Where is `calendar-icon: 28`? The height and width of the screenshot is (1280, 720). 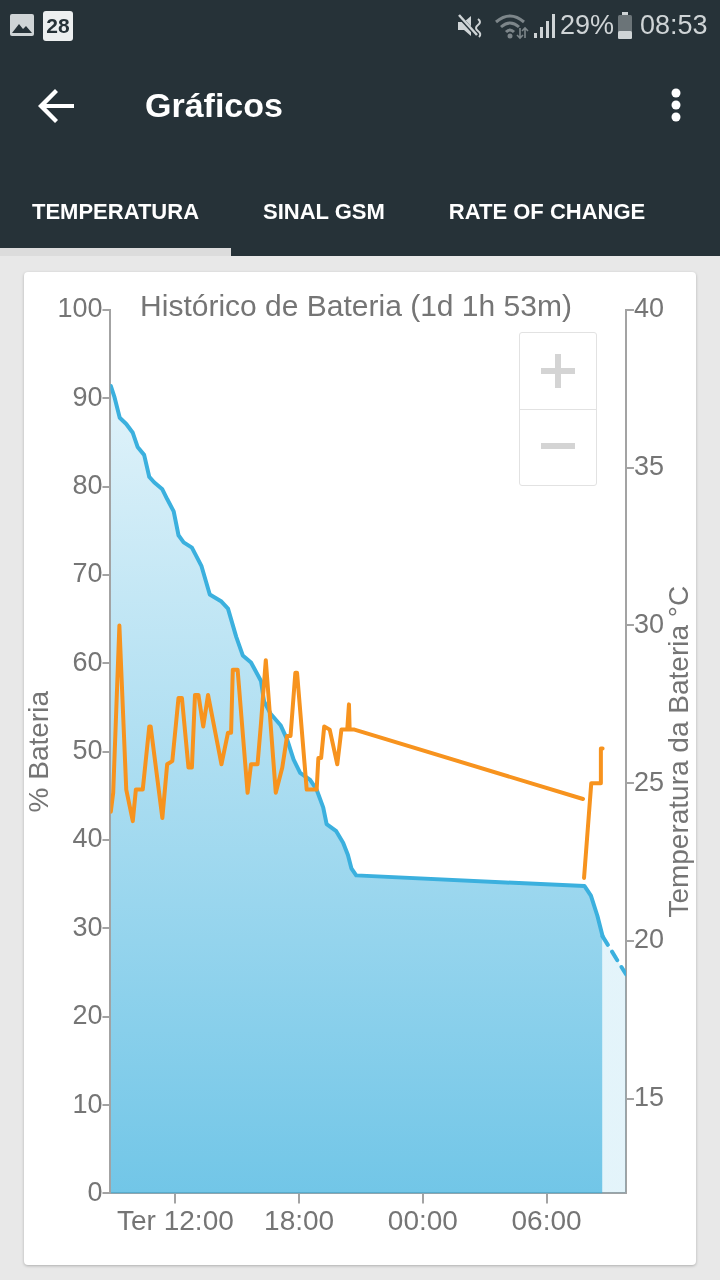 calendar-icon: 28 is located at coordinates (58, 26).